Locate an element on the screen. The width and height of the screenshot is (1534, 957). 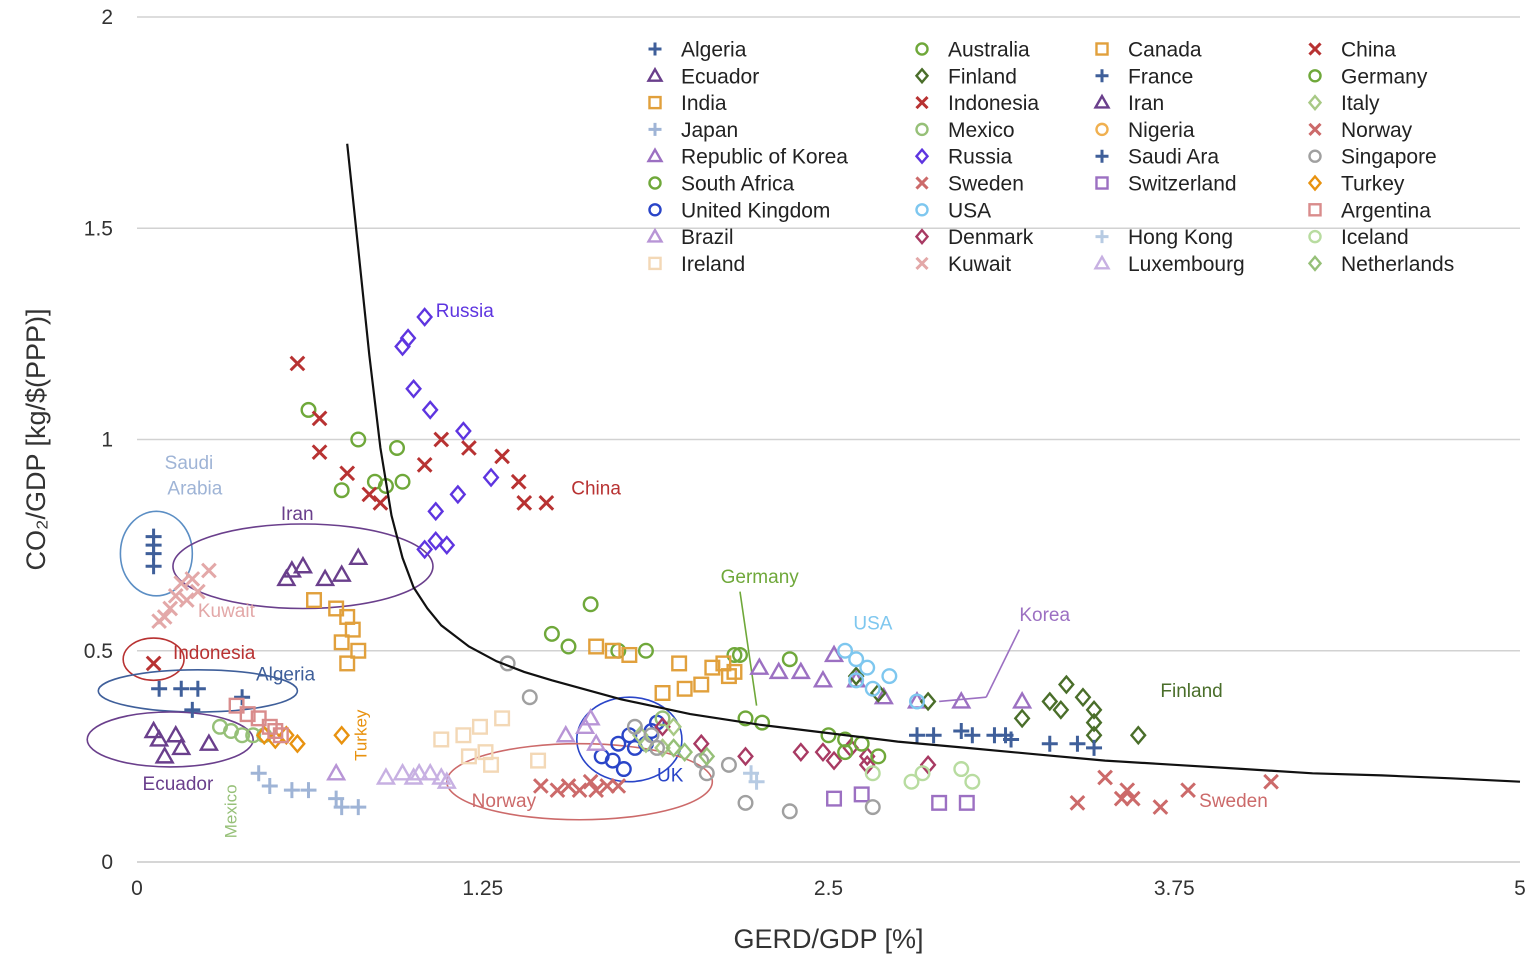
x-tick-label: 5 is located at coordinates (1520, 888).